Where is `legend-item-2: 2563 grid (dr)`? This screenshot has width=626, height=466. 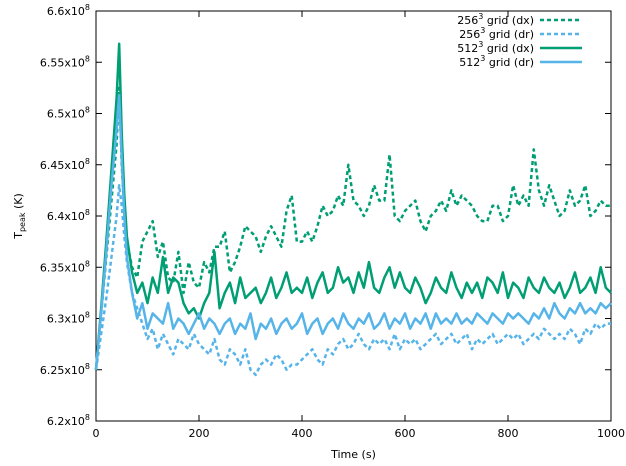 legend-item-2: 2563 grid (dr) is located at coordinates (520, 33).